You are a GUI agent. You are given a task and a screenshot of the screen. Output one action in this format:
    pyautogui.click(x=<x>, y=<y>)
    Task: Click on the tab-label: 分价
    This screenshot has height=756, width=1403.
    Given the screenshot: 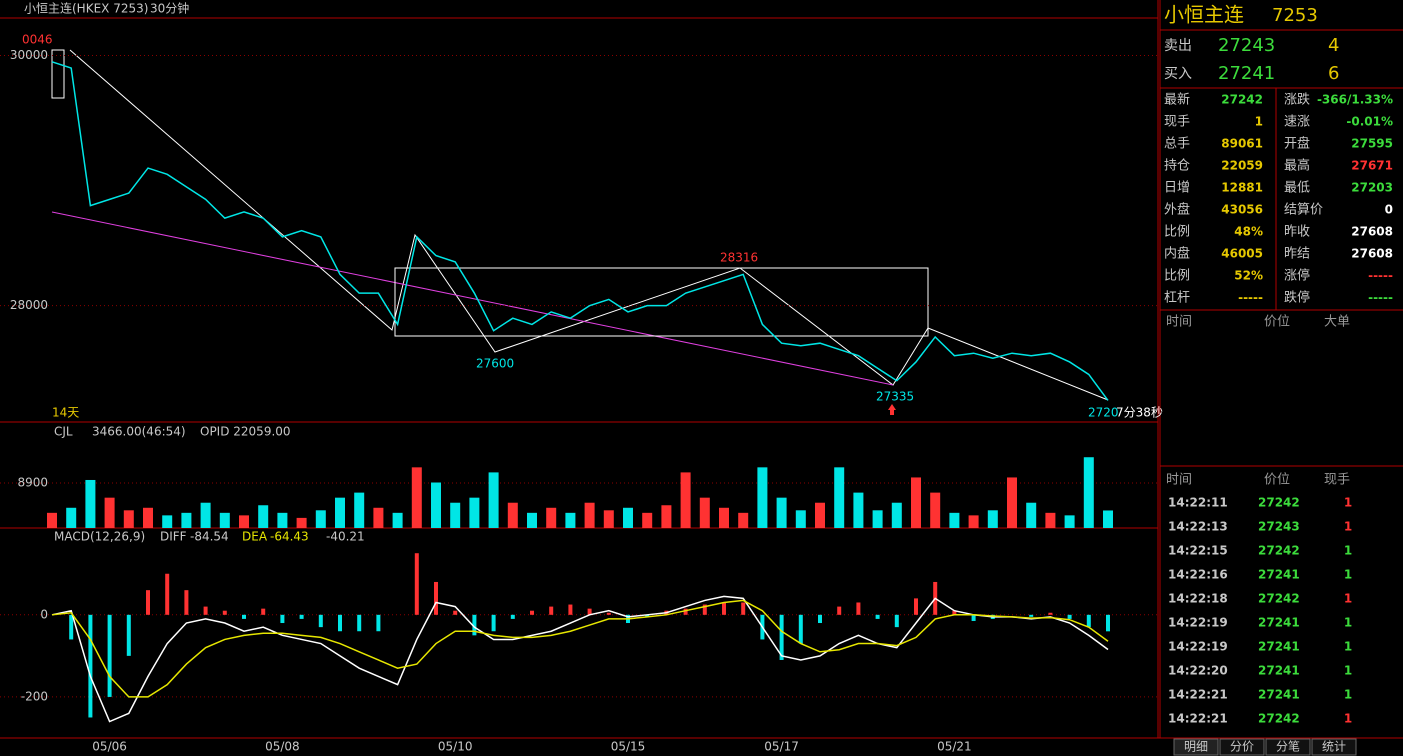 What is the action you would take?
    pyautogui.click(x=1242, y=747)
    